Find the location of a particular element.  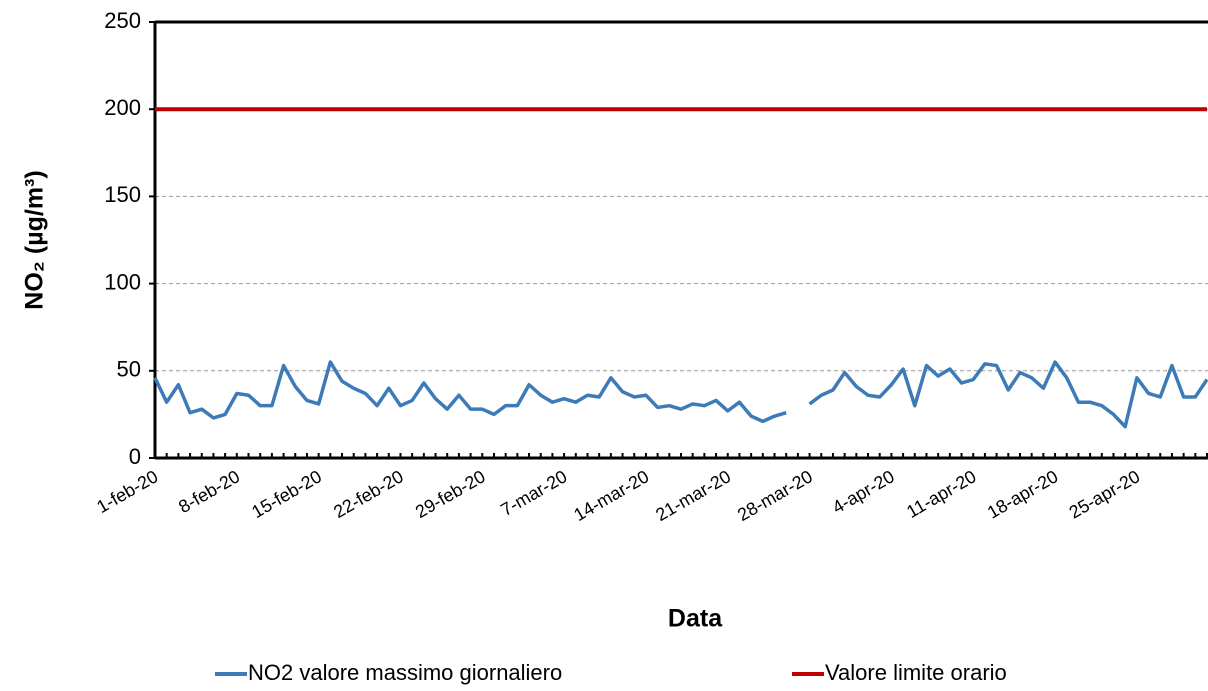

y-tick-label: 50 is located at coordinates (129, 369).